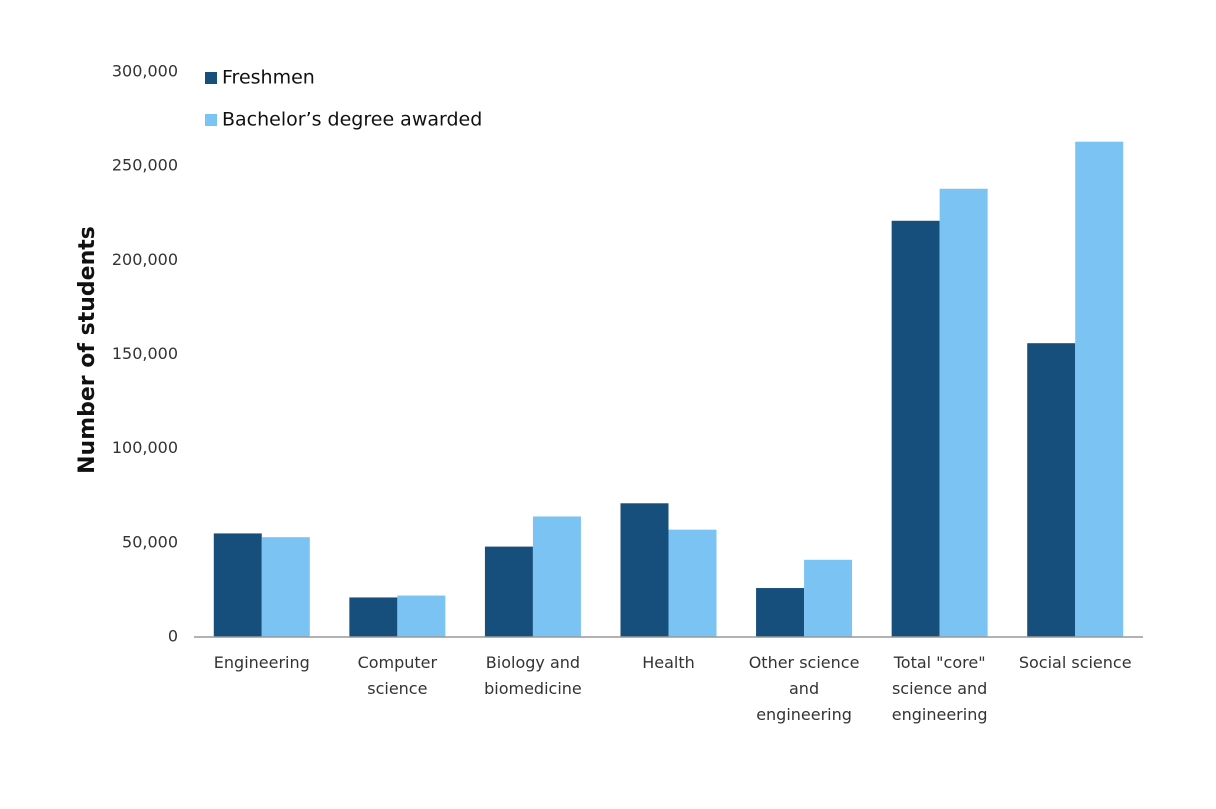 The image size is (1216, 809). I want to click on legend-label: Freshmen, so click(268, 78).